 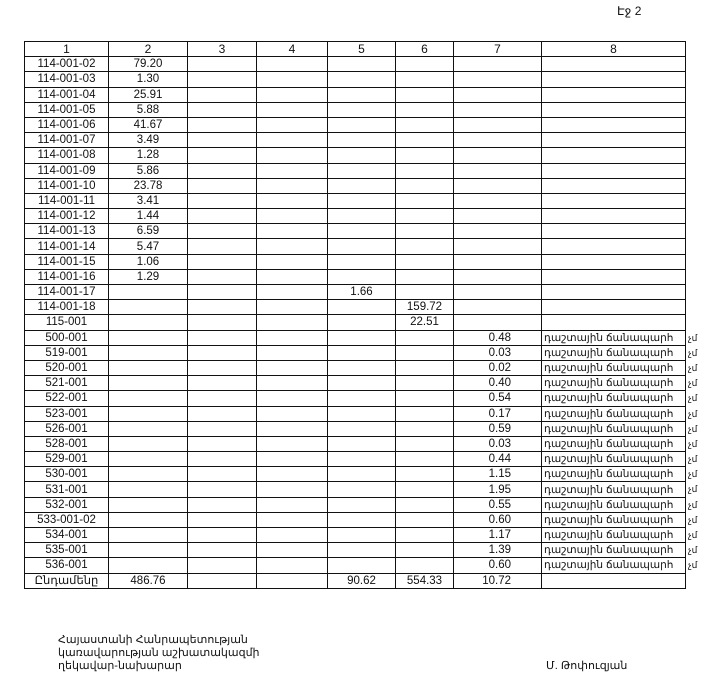 I want to click on cell-text: 114-001-17, so click(x=66, y=292).